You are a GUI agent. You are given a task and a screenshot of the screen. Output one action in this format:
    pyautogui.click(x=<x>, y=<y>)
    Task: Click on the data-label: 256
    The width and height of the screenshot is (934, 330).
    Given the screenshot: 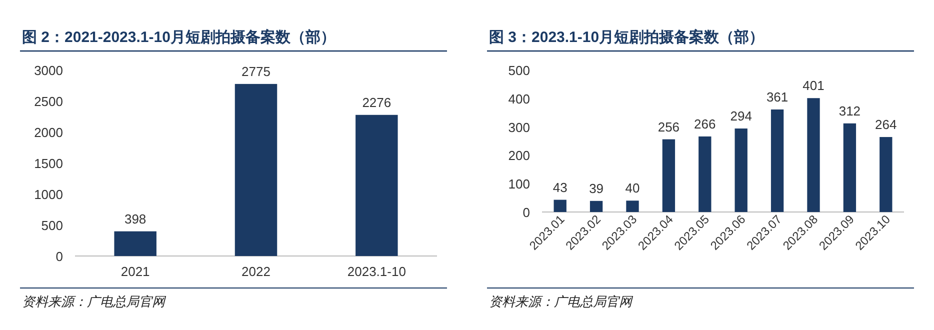 What is the action you would take?
    pyautogui.click(x=669, y=126)
    